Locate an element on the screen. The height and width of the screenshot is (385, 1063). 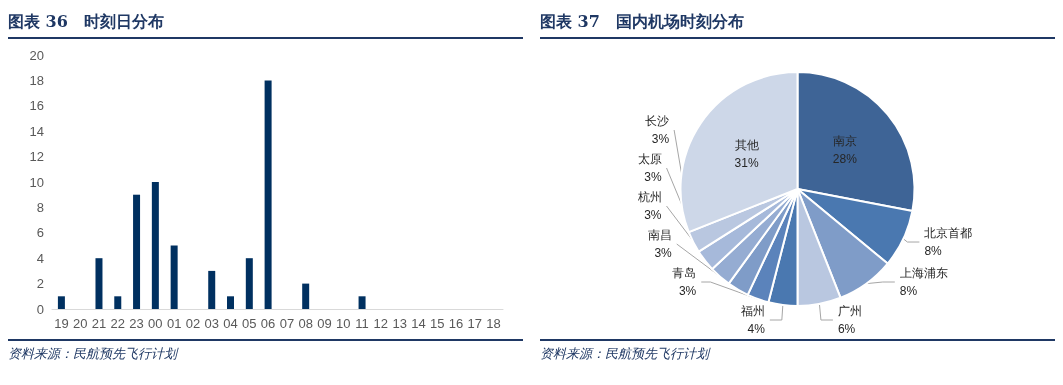
slice-label: 福州 is located at coordinates (752, 311).